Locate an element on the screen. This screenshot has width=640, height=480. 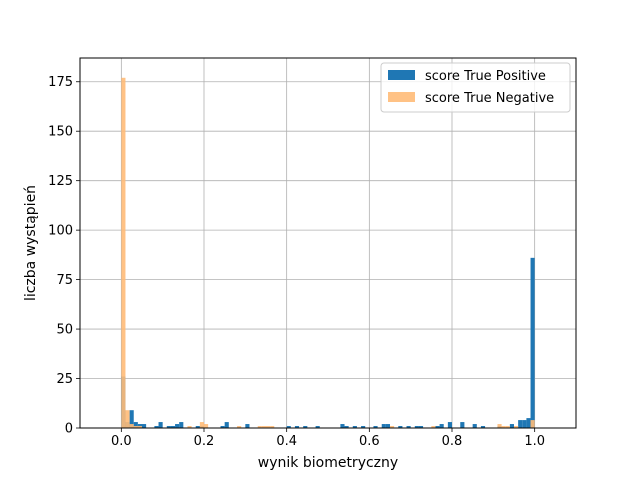
legend-swatch-true-negative is located at coordinates (401, 97).